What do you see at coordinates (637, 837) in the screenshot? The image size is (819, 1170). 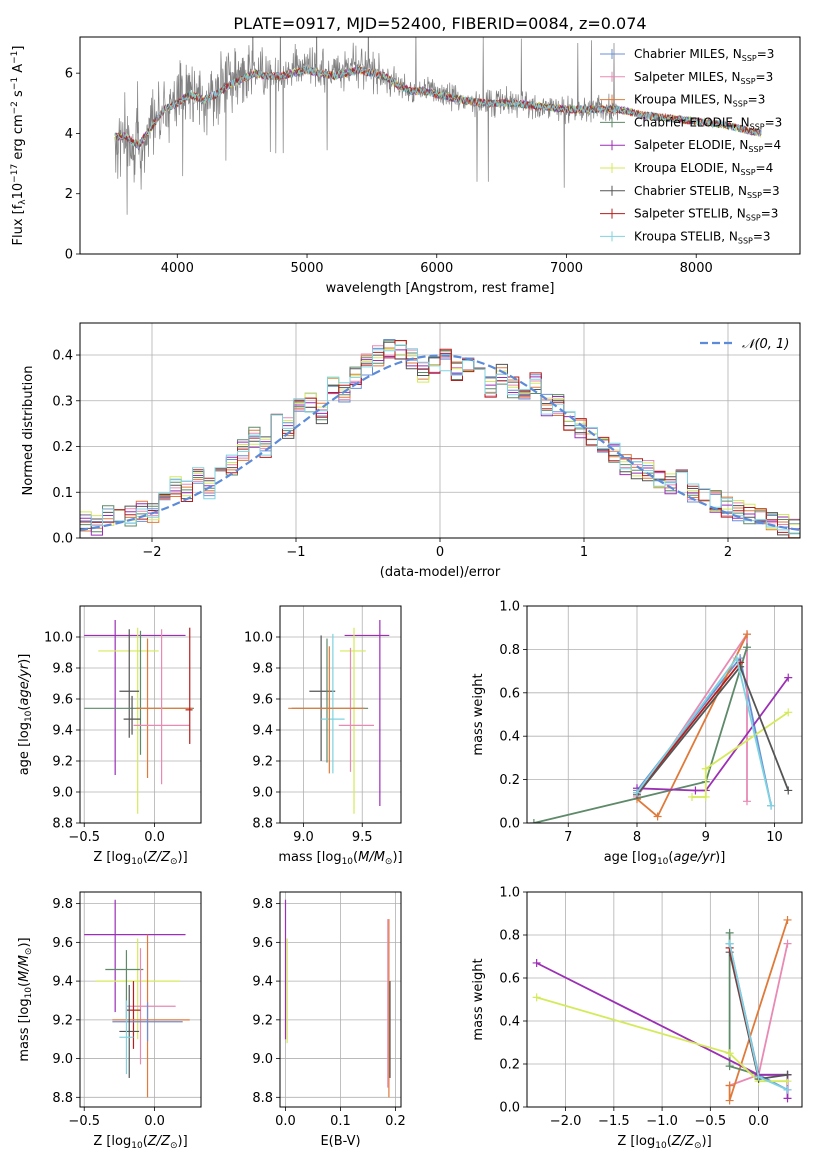 I see `x-tick-label: 8` at bounding box center [637, 837].